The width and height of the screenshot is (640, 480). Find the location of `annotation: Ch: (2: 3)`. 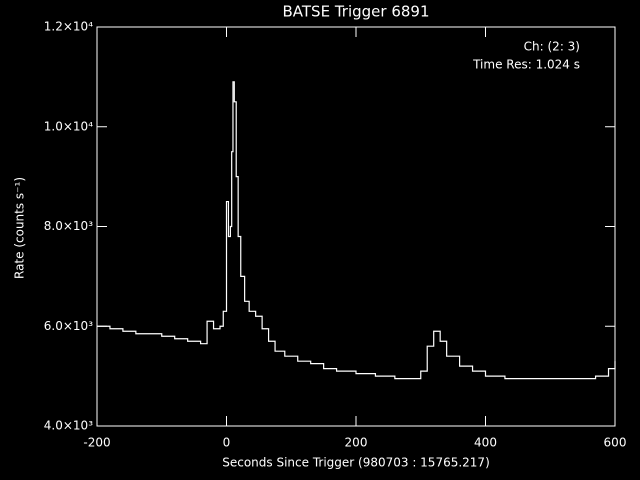

annotation: Ch: (2: 3) is located at coordinates (552, 47).